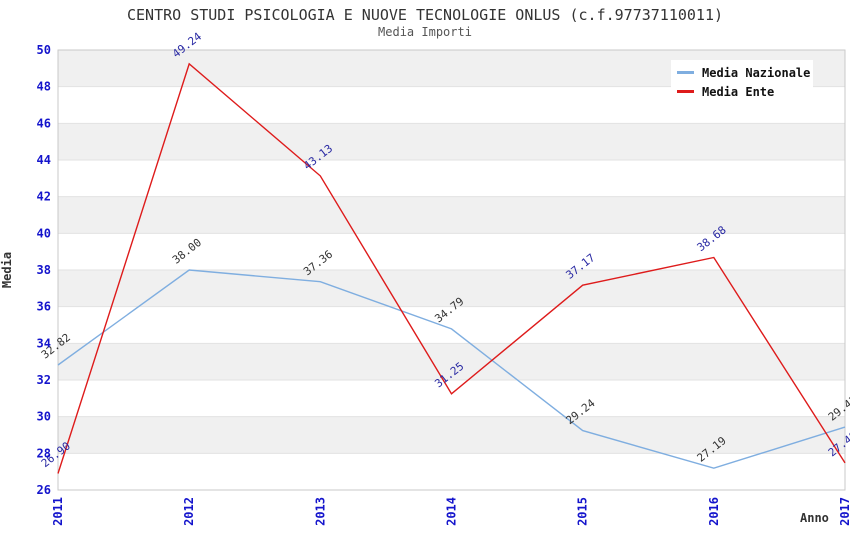 The image size is (850, 550). I want to click on x-tick-label: 2011, so click(58, 511).